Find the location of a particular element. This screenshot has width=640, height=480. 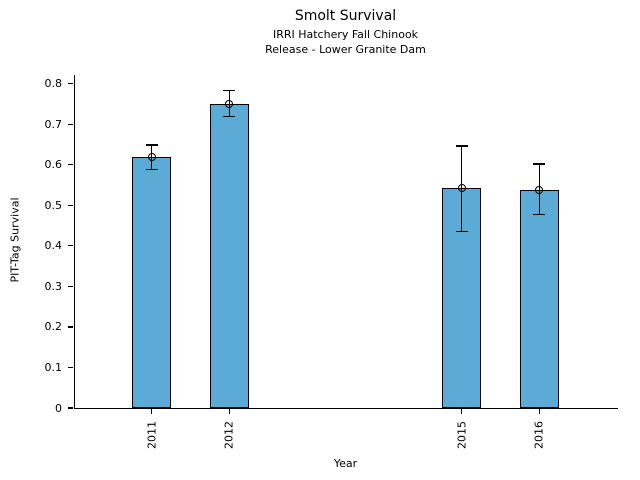

y-tick-mark-0.6 is located at coordinates (70, 165).